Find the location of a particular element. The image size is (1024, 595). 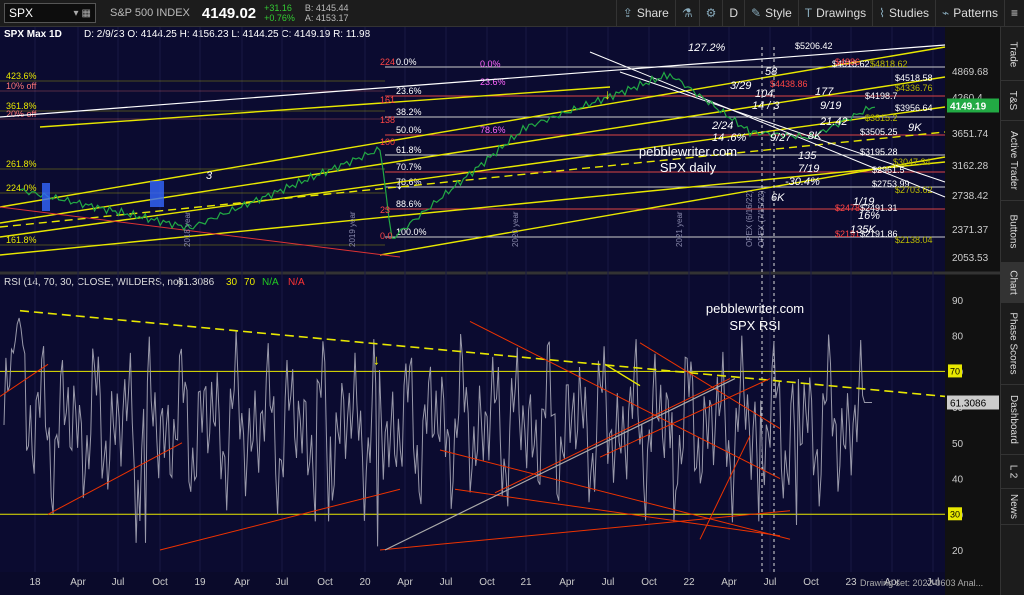

fib-pink-label: 23.6% is located at coordinates (493, 82).